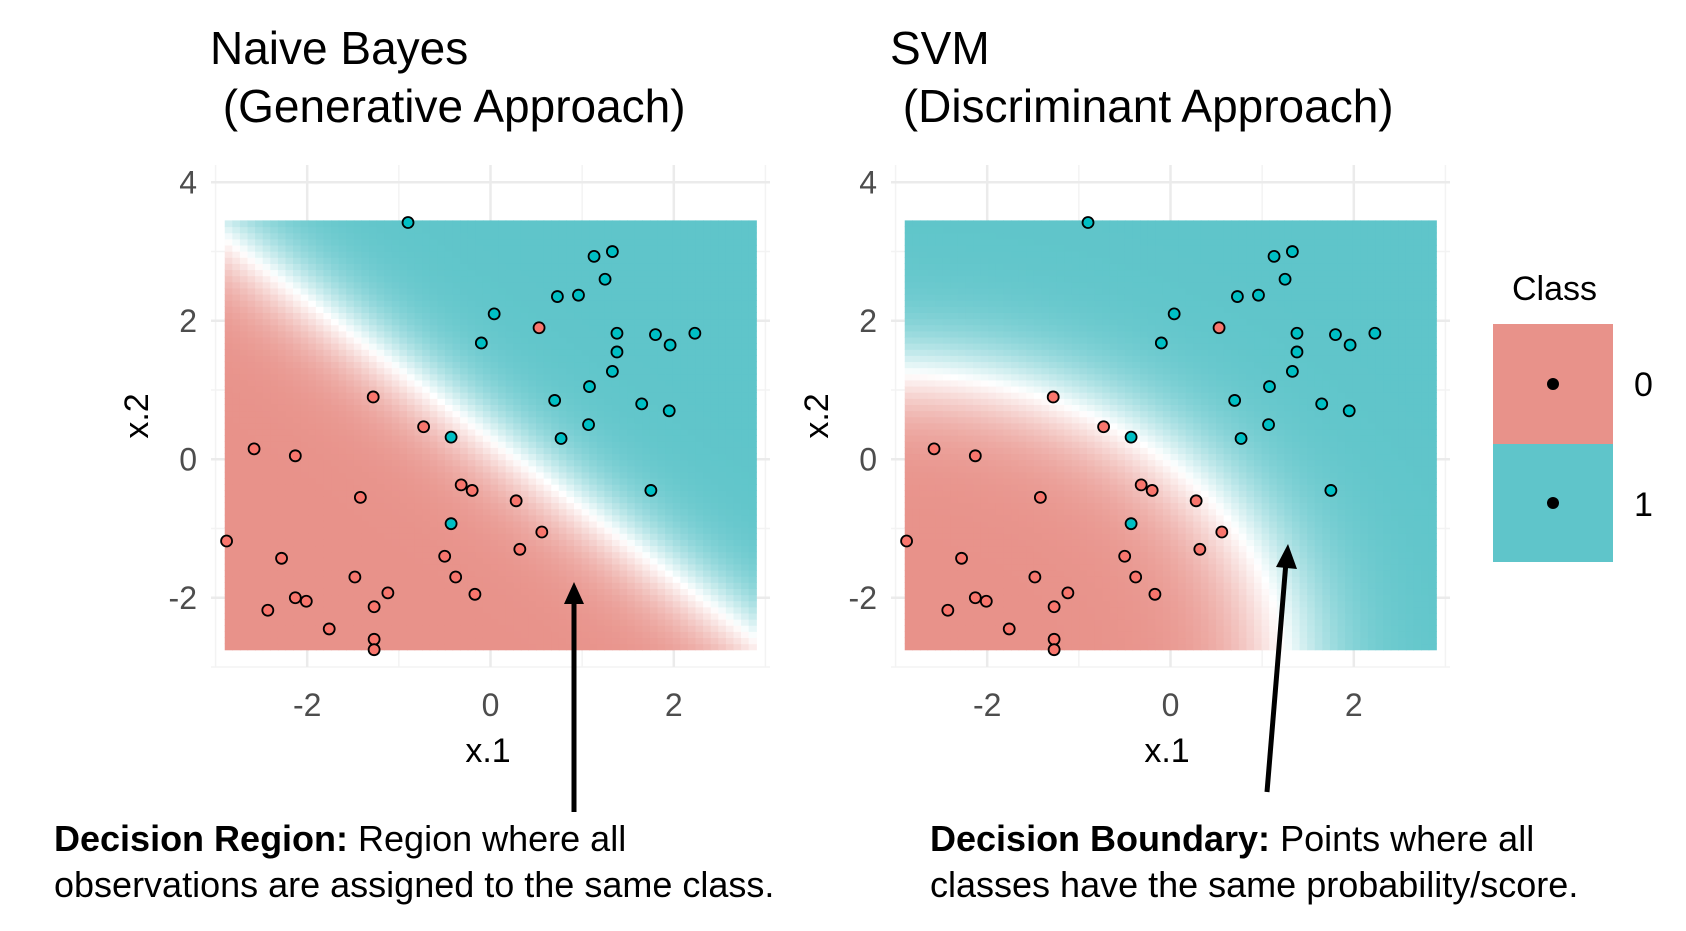 This screenshot has height=931, width=1686. I want to click on data-point, so click(655, 334).